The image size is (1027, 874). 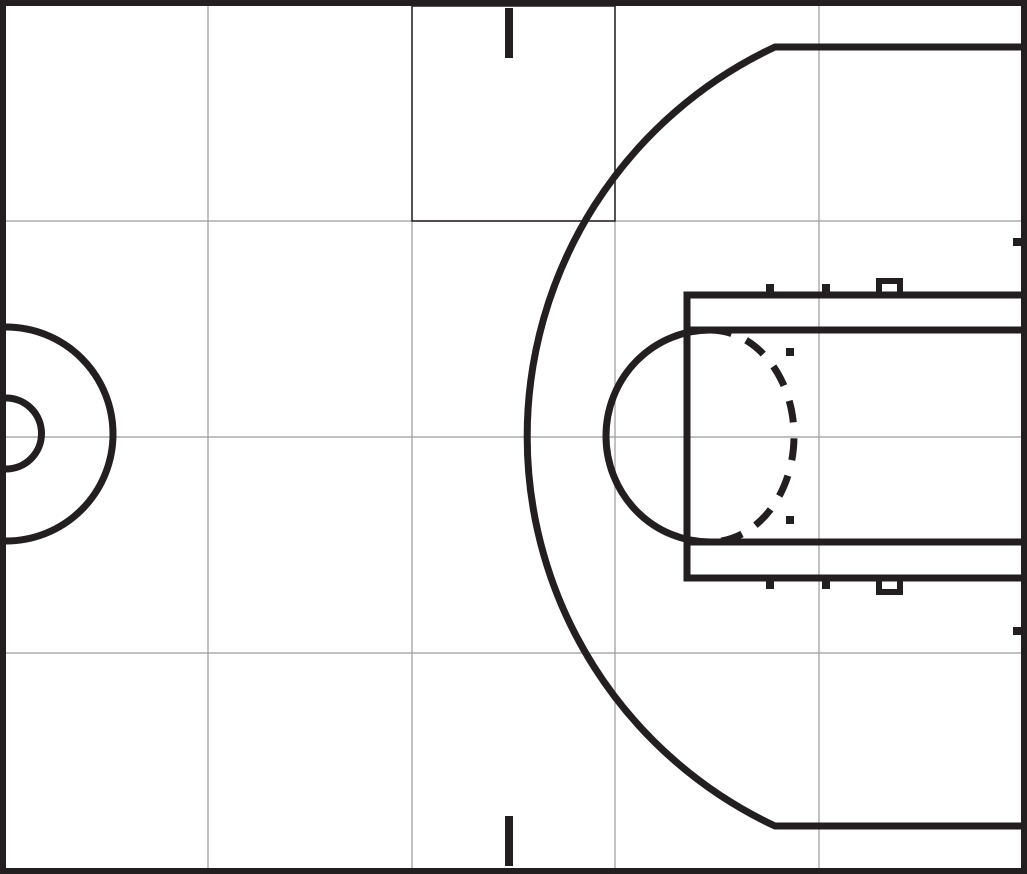 What do you see at coordinates (790, 352) in the screenshot?
I see `lane-inner-mark-top` at bounding box center [790, 352].